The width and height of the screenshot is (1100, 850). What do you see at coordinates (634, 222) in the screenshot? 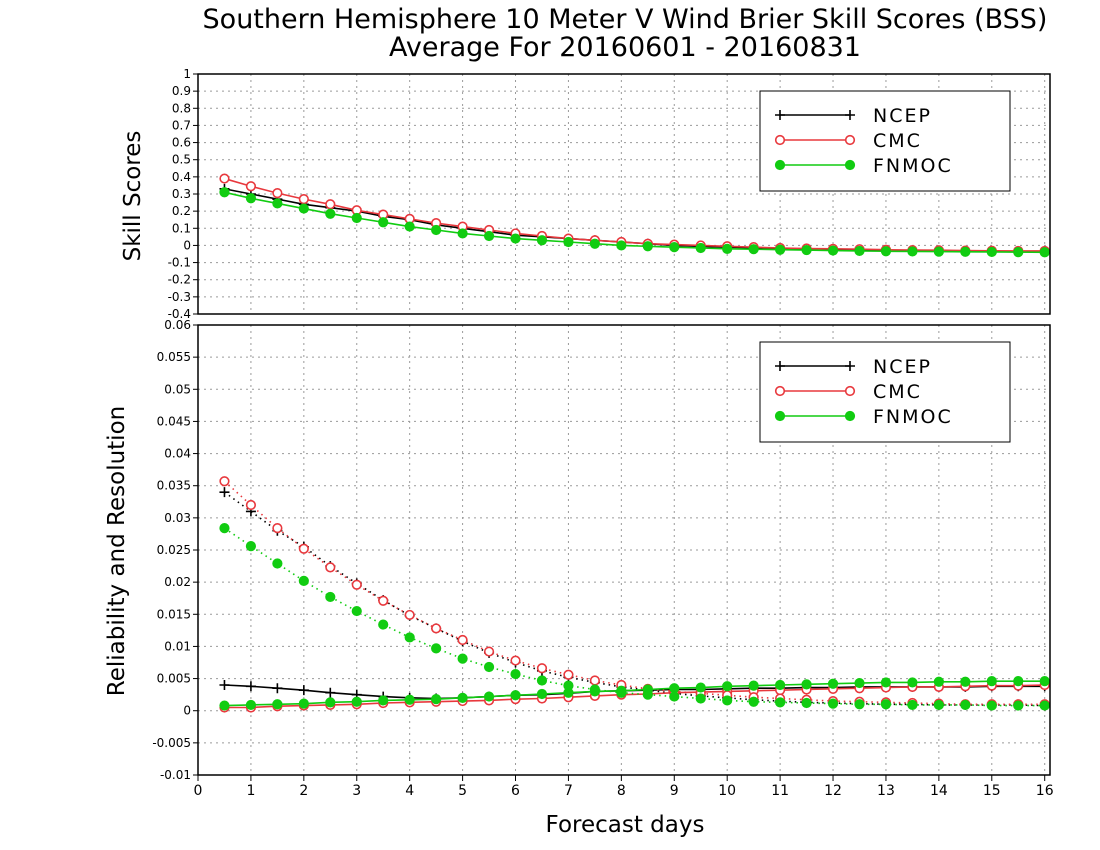
I see `series-fnmoc` at bounding box center [634, 222].